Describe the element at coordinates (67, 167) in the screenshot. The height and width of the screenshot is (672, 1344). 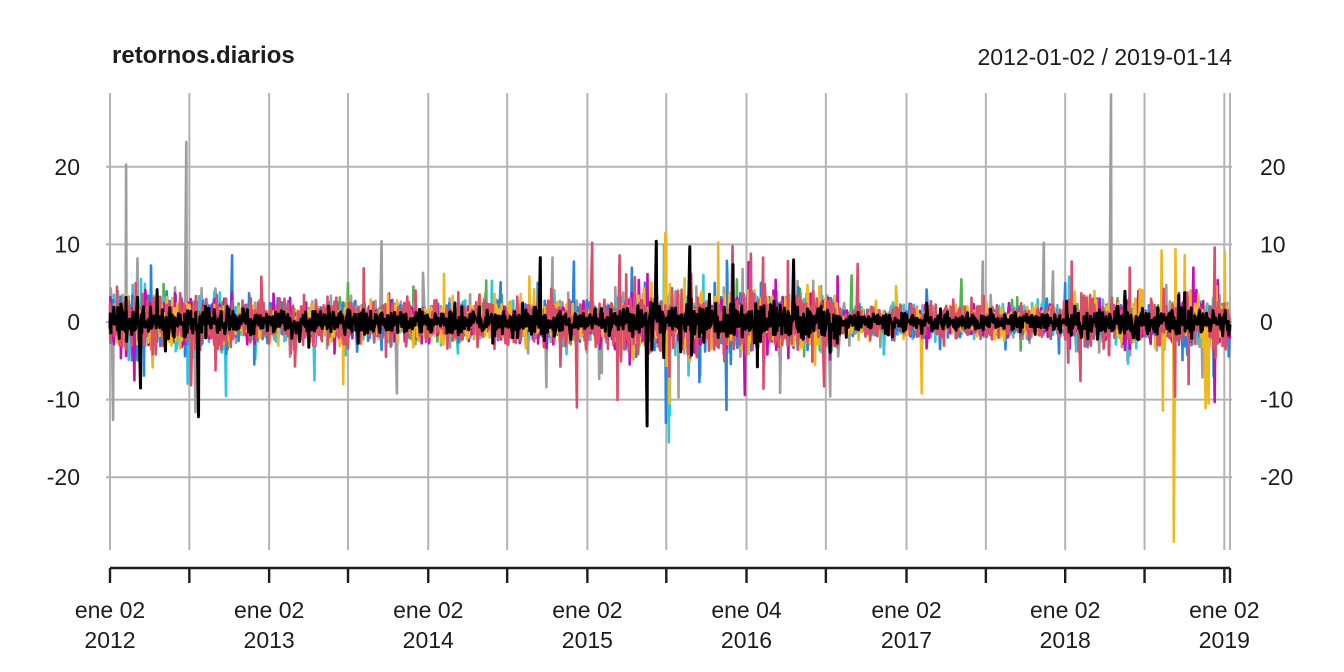
I see `y-tick-label-left: 20` at that location.